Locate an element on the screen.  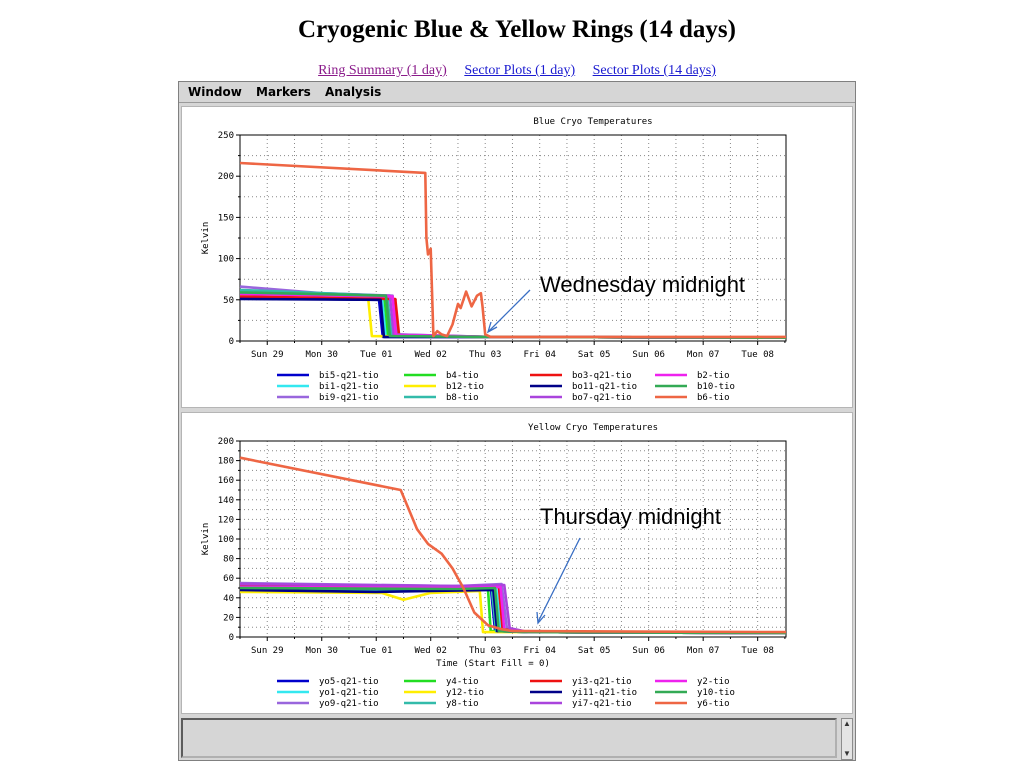
legend-label: bo3-q21-tio is located at coordinates (602, 376).